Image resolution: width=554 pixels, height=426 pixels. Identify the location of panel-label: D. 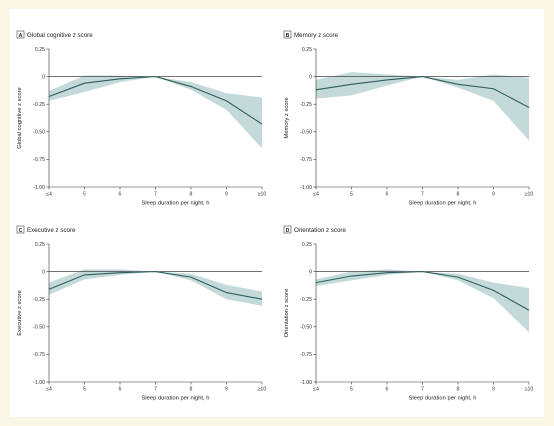
(288, 231).